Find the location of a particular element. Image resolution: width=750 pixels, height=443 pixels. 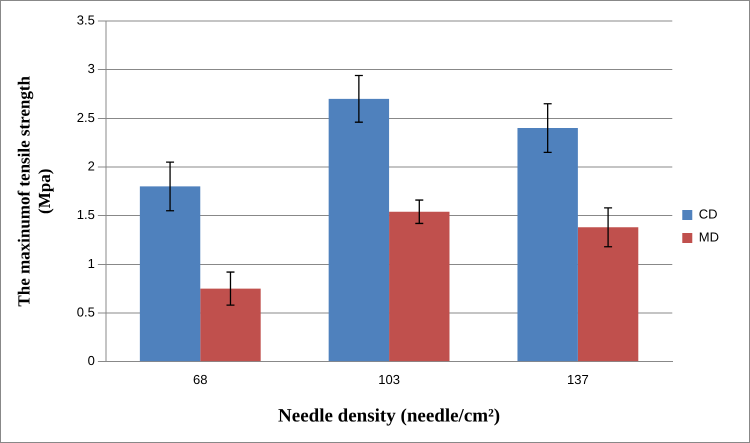

y-tick-label: 3.5 is located at coordinates (85, 20).